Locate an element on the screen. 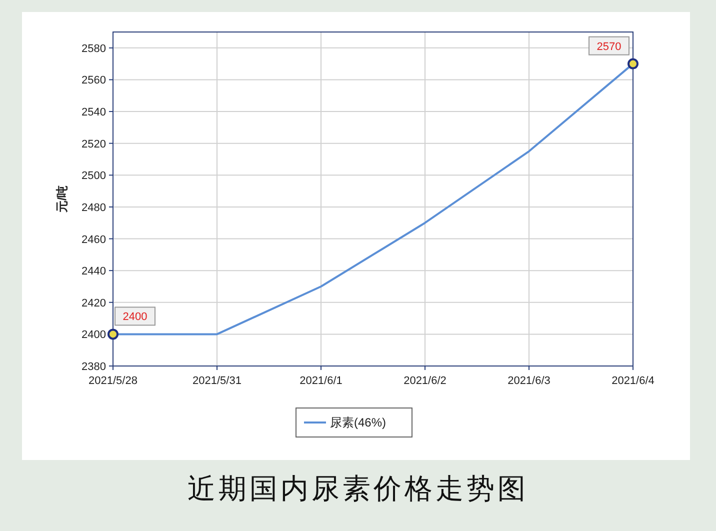 The height and width of the screenshot is (531, 716). x-tick-label: 2021/6/3 is located at coordinates (529, 381).